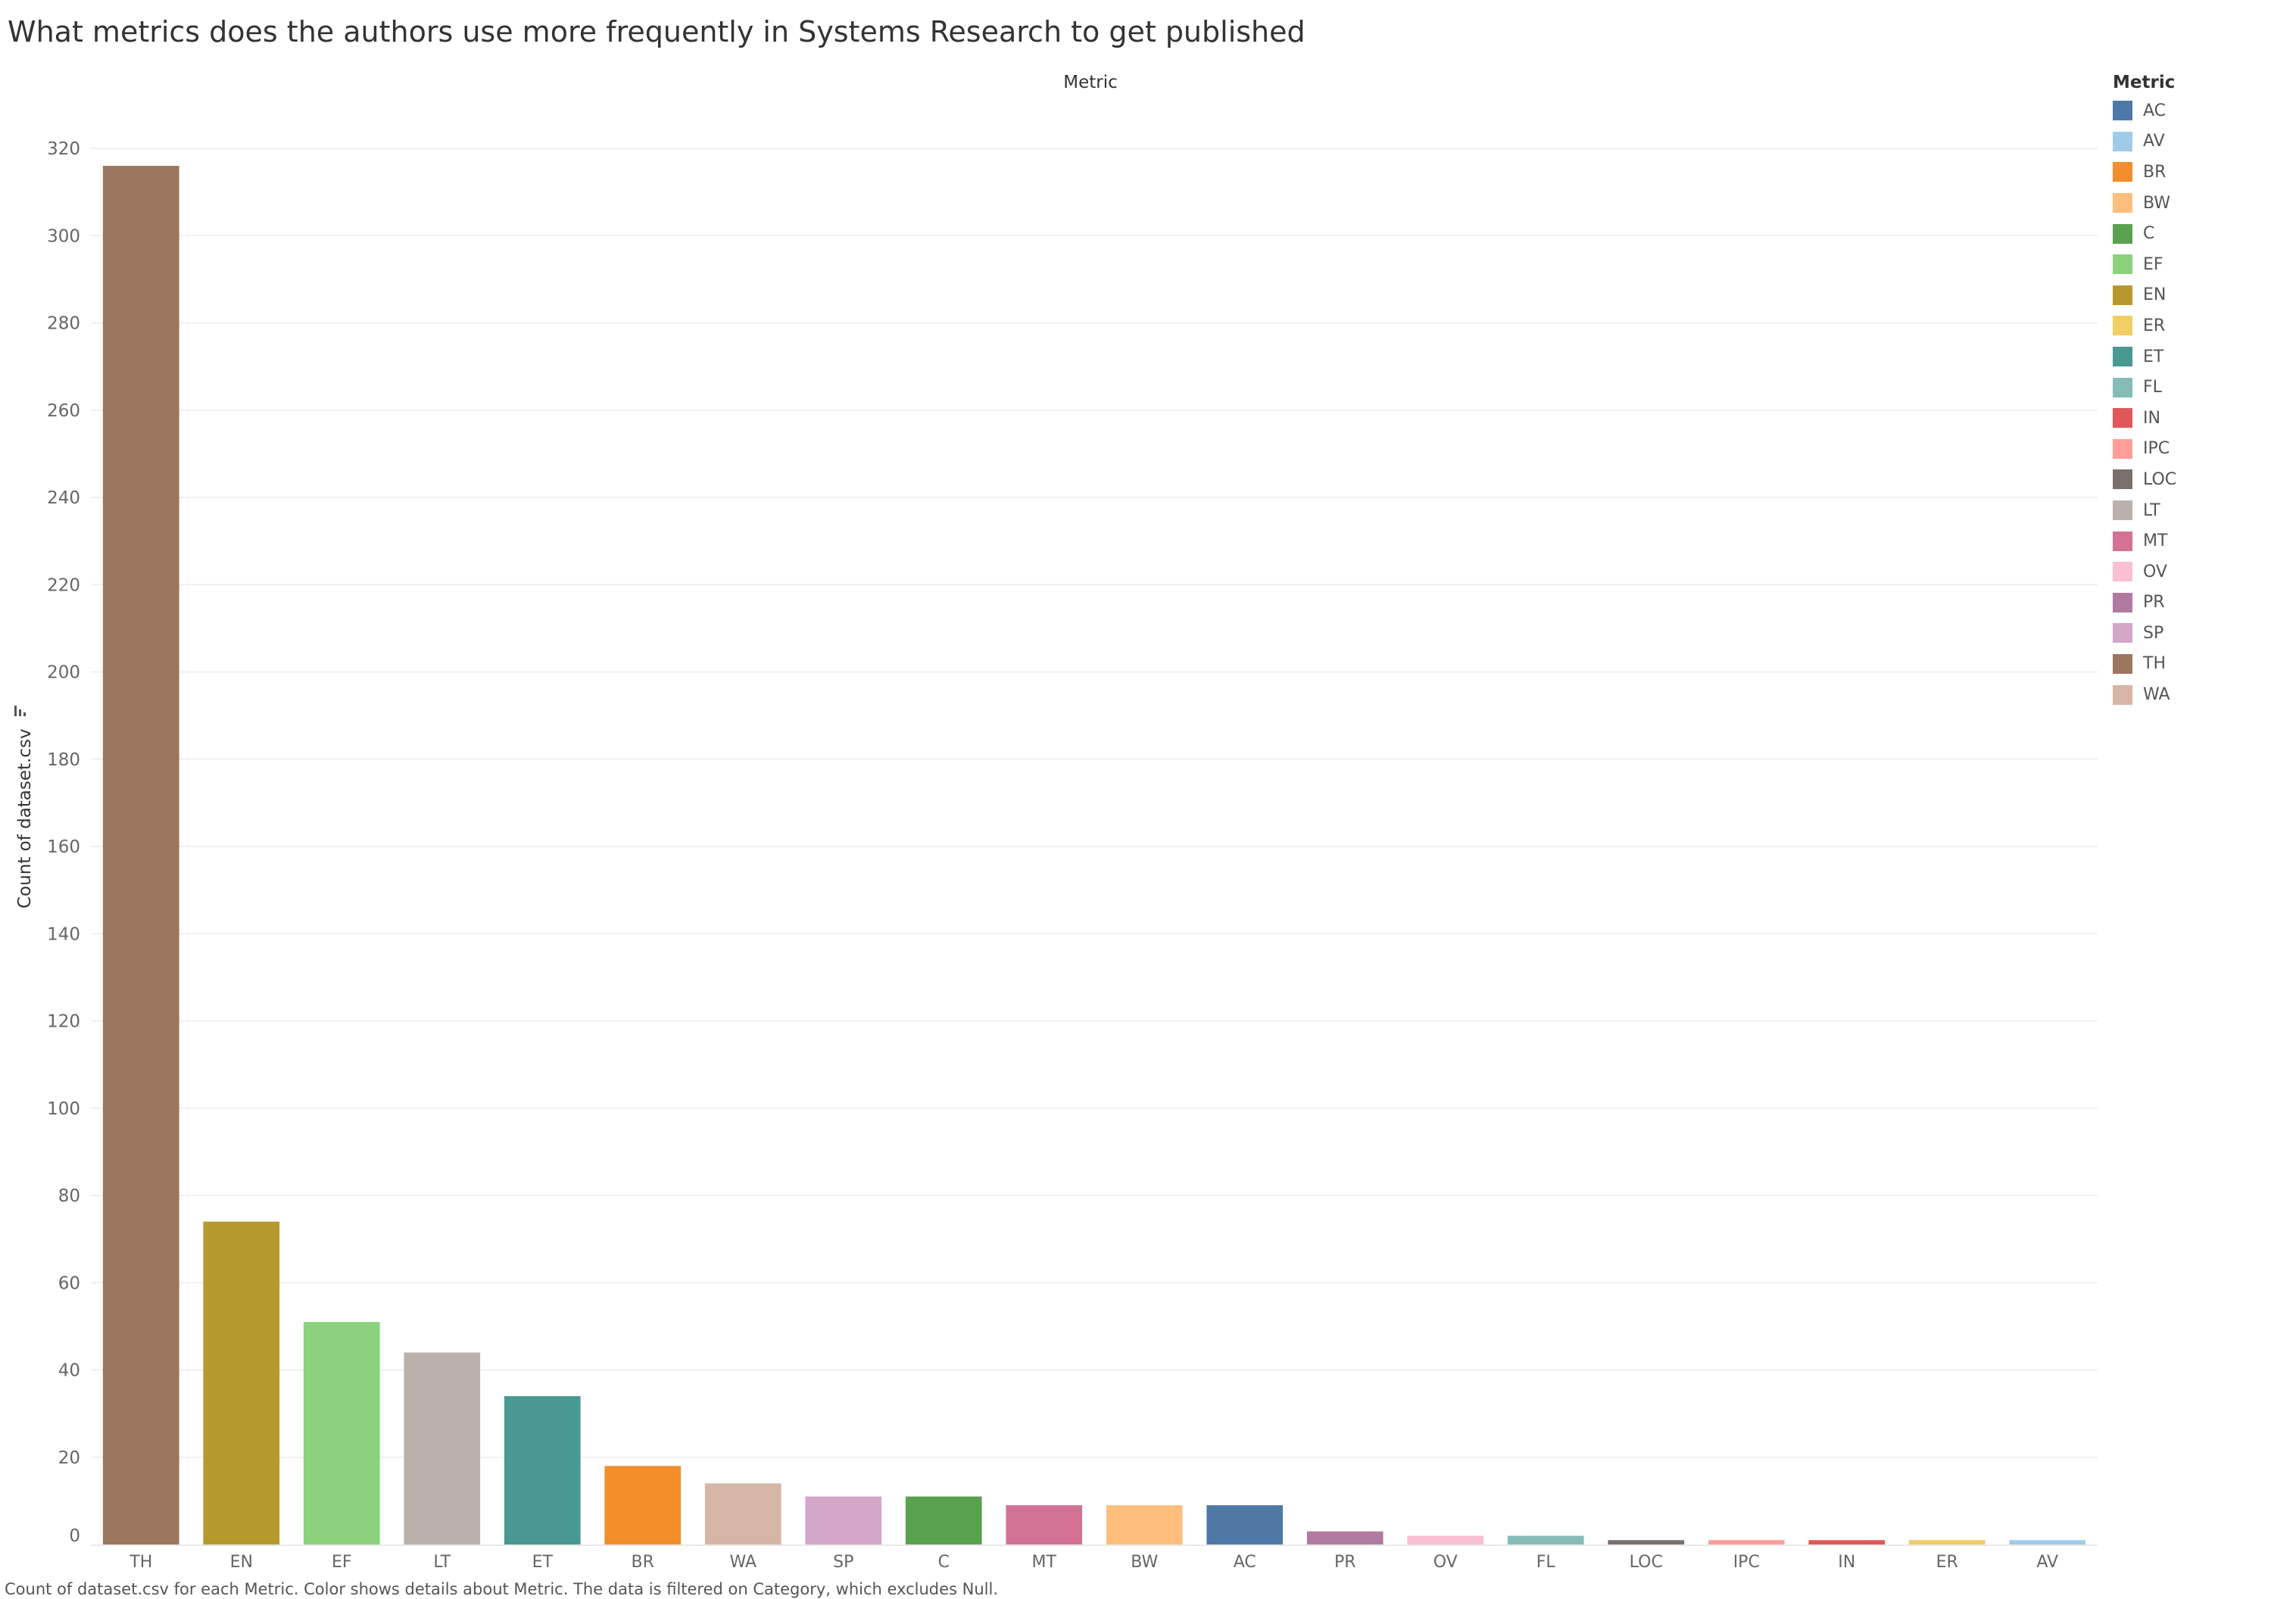 Image resolution: width=2296 pixels, height=1599 pixels. What do you see at coordinates (2200, 572) in the screenshot?
I see `legend-item-ov: OV` at bounding box center [2200, 572].